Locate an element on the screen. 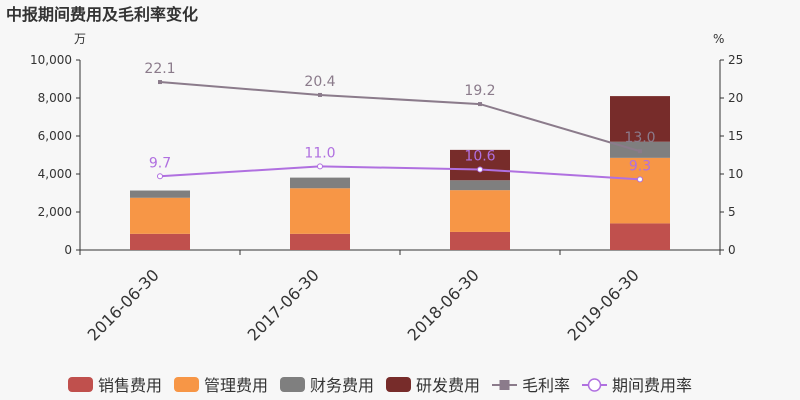 Image resolution: width=800 pixels, height=400 pixels. left-tick-label: 6,000 is located at coordinates (55, 136).